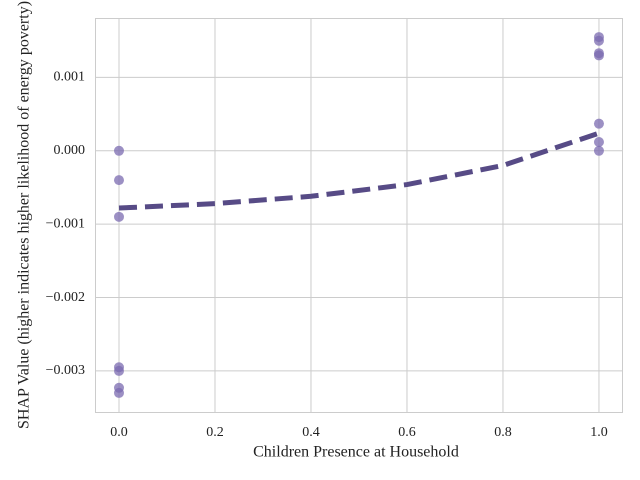 Image resolution: width=640 pixels, height=480 pixels. What do you see at coordinates (356, 452) in the screenshot?
I see `x-axis-label: Children Presence at Household` at bounding box center [356, 452].